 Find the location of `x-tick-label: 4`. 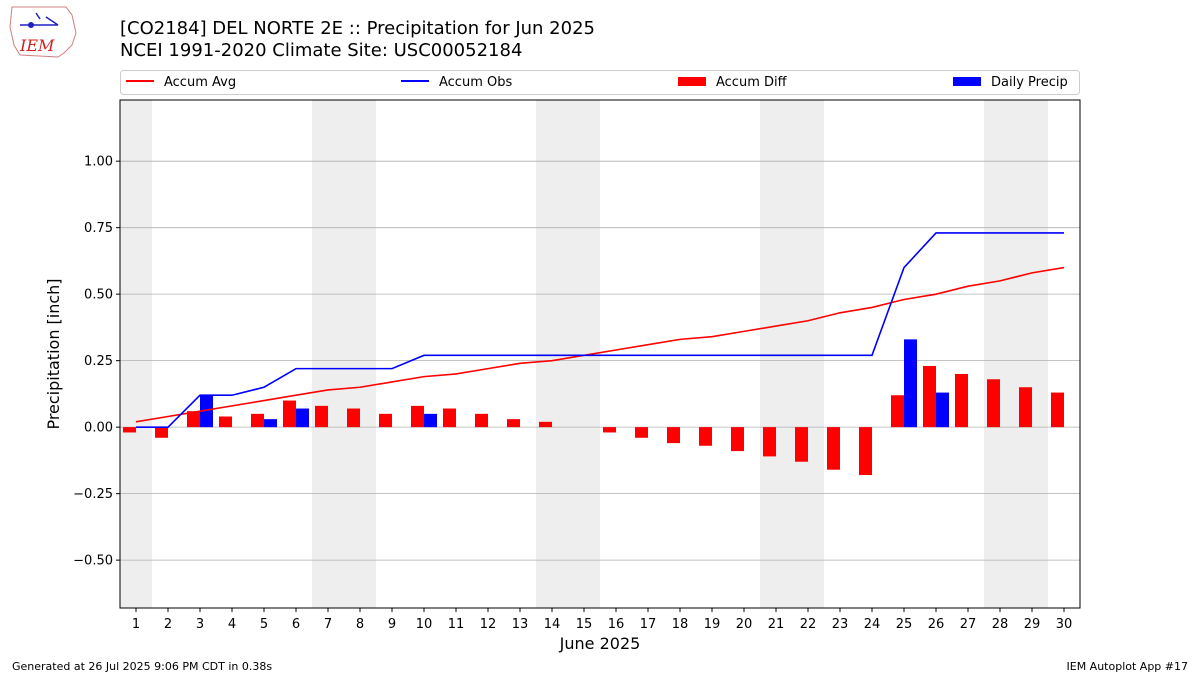

x-tick-label: 4 is located at coordinates (232, 624).